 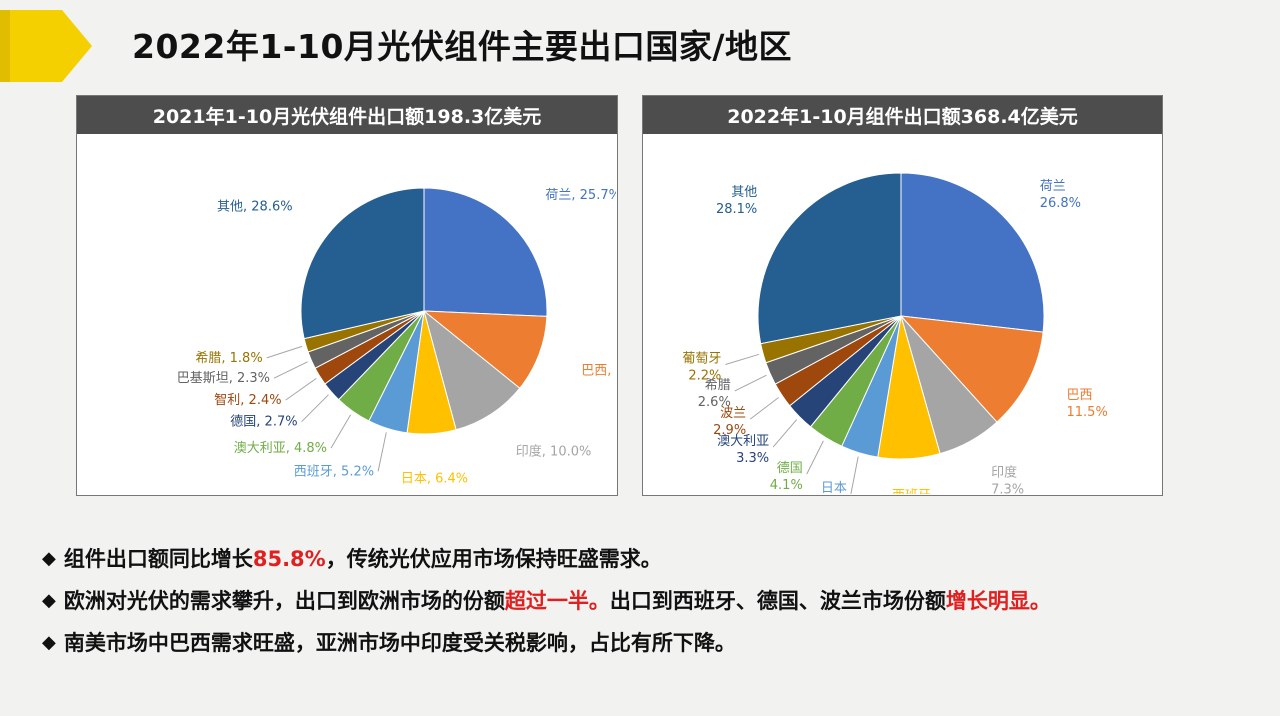 What do you see at coordinates (998, 601) in the screenshot?
I see `bullet-2-highlight-2: 增长明显。` at bounding box center [998, 601].